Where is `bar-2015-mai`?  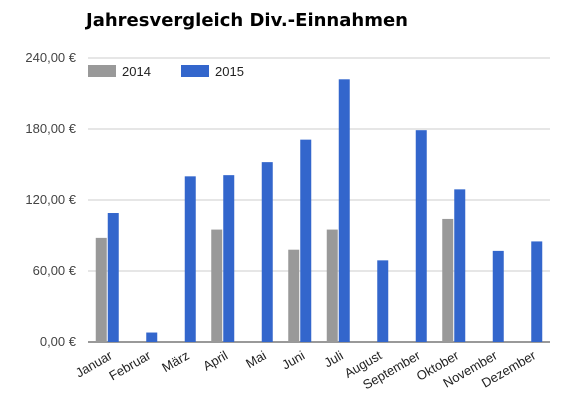 bar-2015-mai is located at coordinates (267, 252).